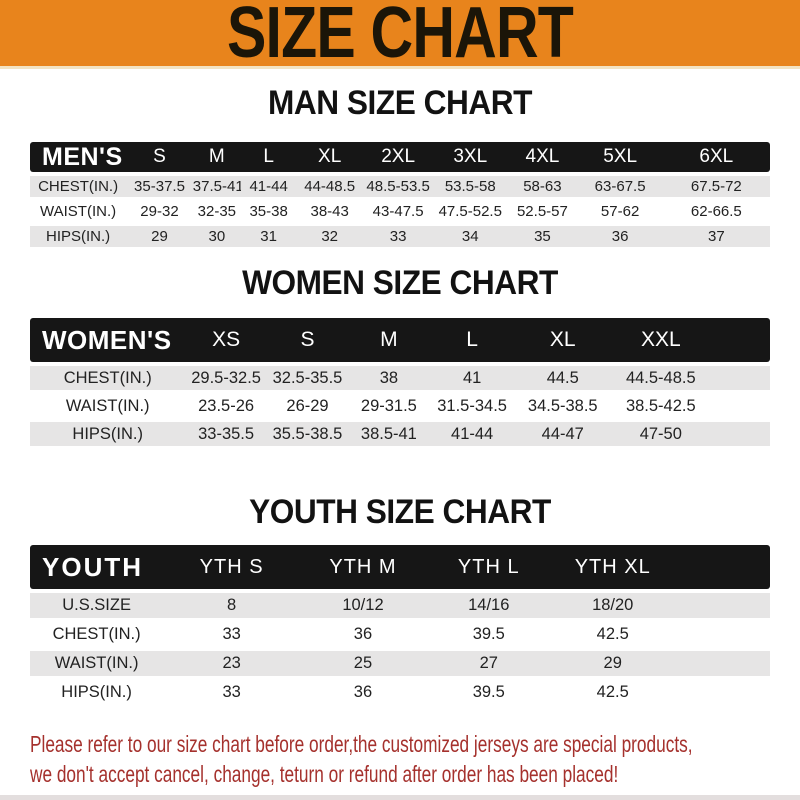 This screenshot has width=800, height=800. What do you see at coordinates (232, 605) in the screenshot?
I see `cell-value: 8` at bounding box center [232, 605].